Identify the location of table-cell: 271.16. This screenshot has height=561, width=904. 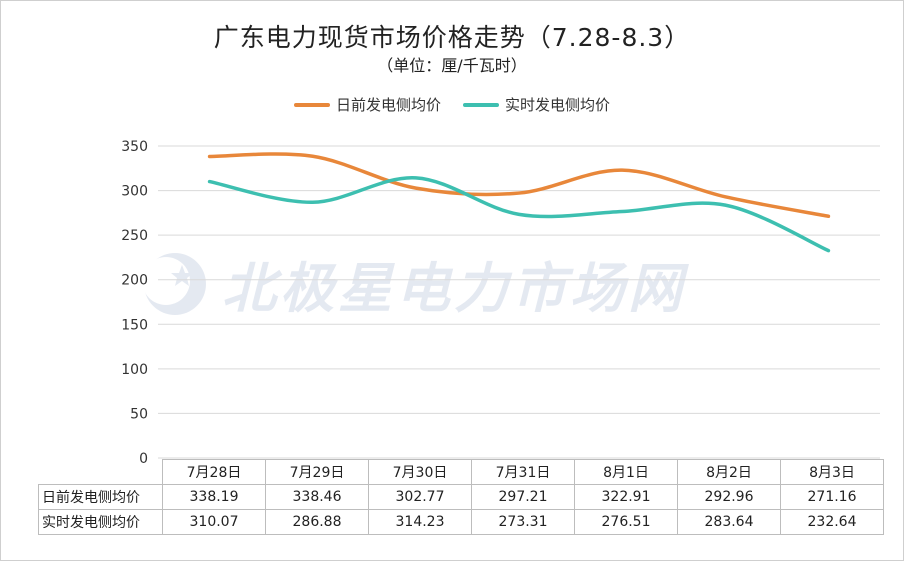
(832, 497).